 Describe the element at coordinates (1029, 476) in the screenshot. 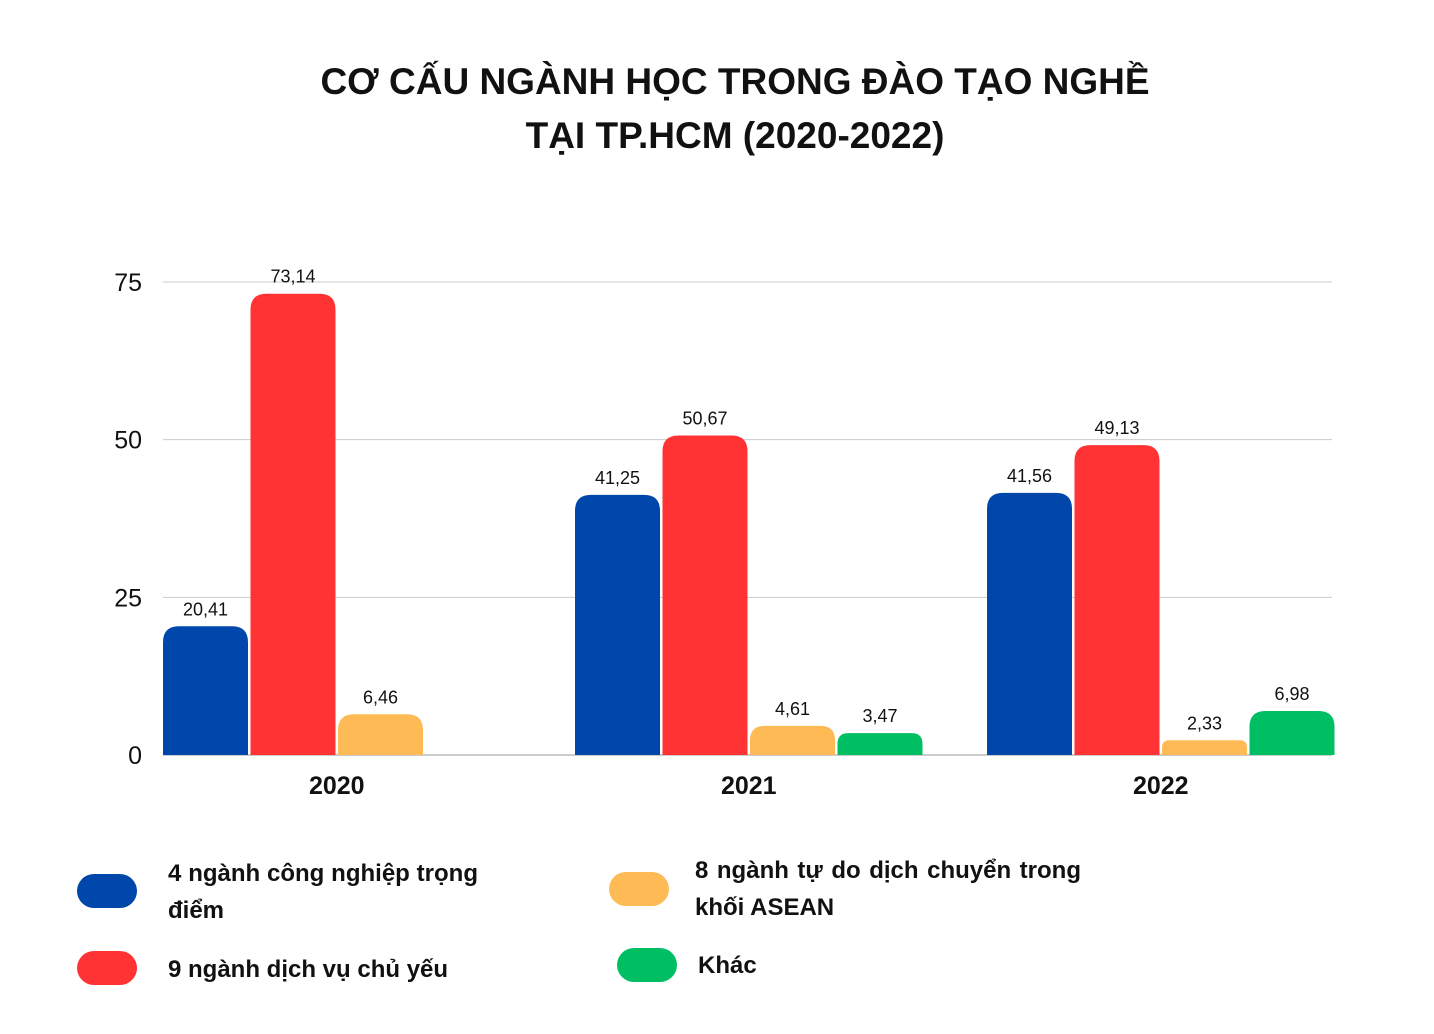

I see `data-label: 41,56` at that location.